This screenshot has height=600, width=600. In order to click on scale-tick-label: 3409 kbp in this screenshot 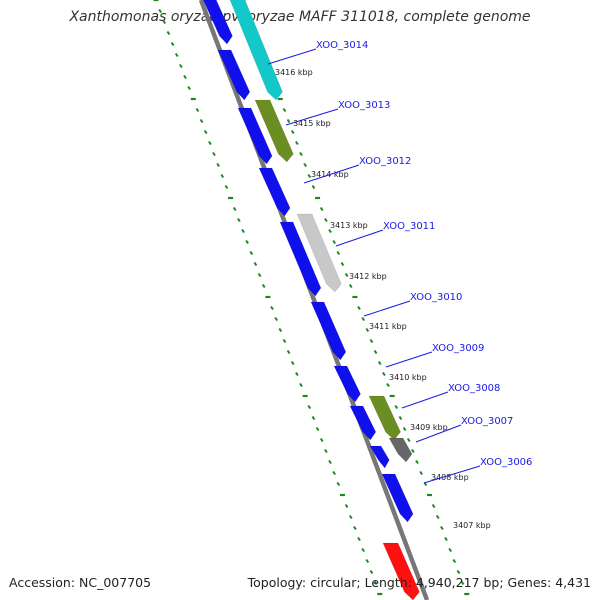, I will do `click(429, 427)`.